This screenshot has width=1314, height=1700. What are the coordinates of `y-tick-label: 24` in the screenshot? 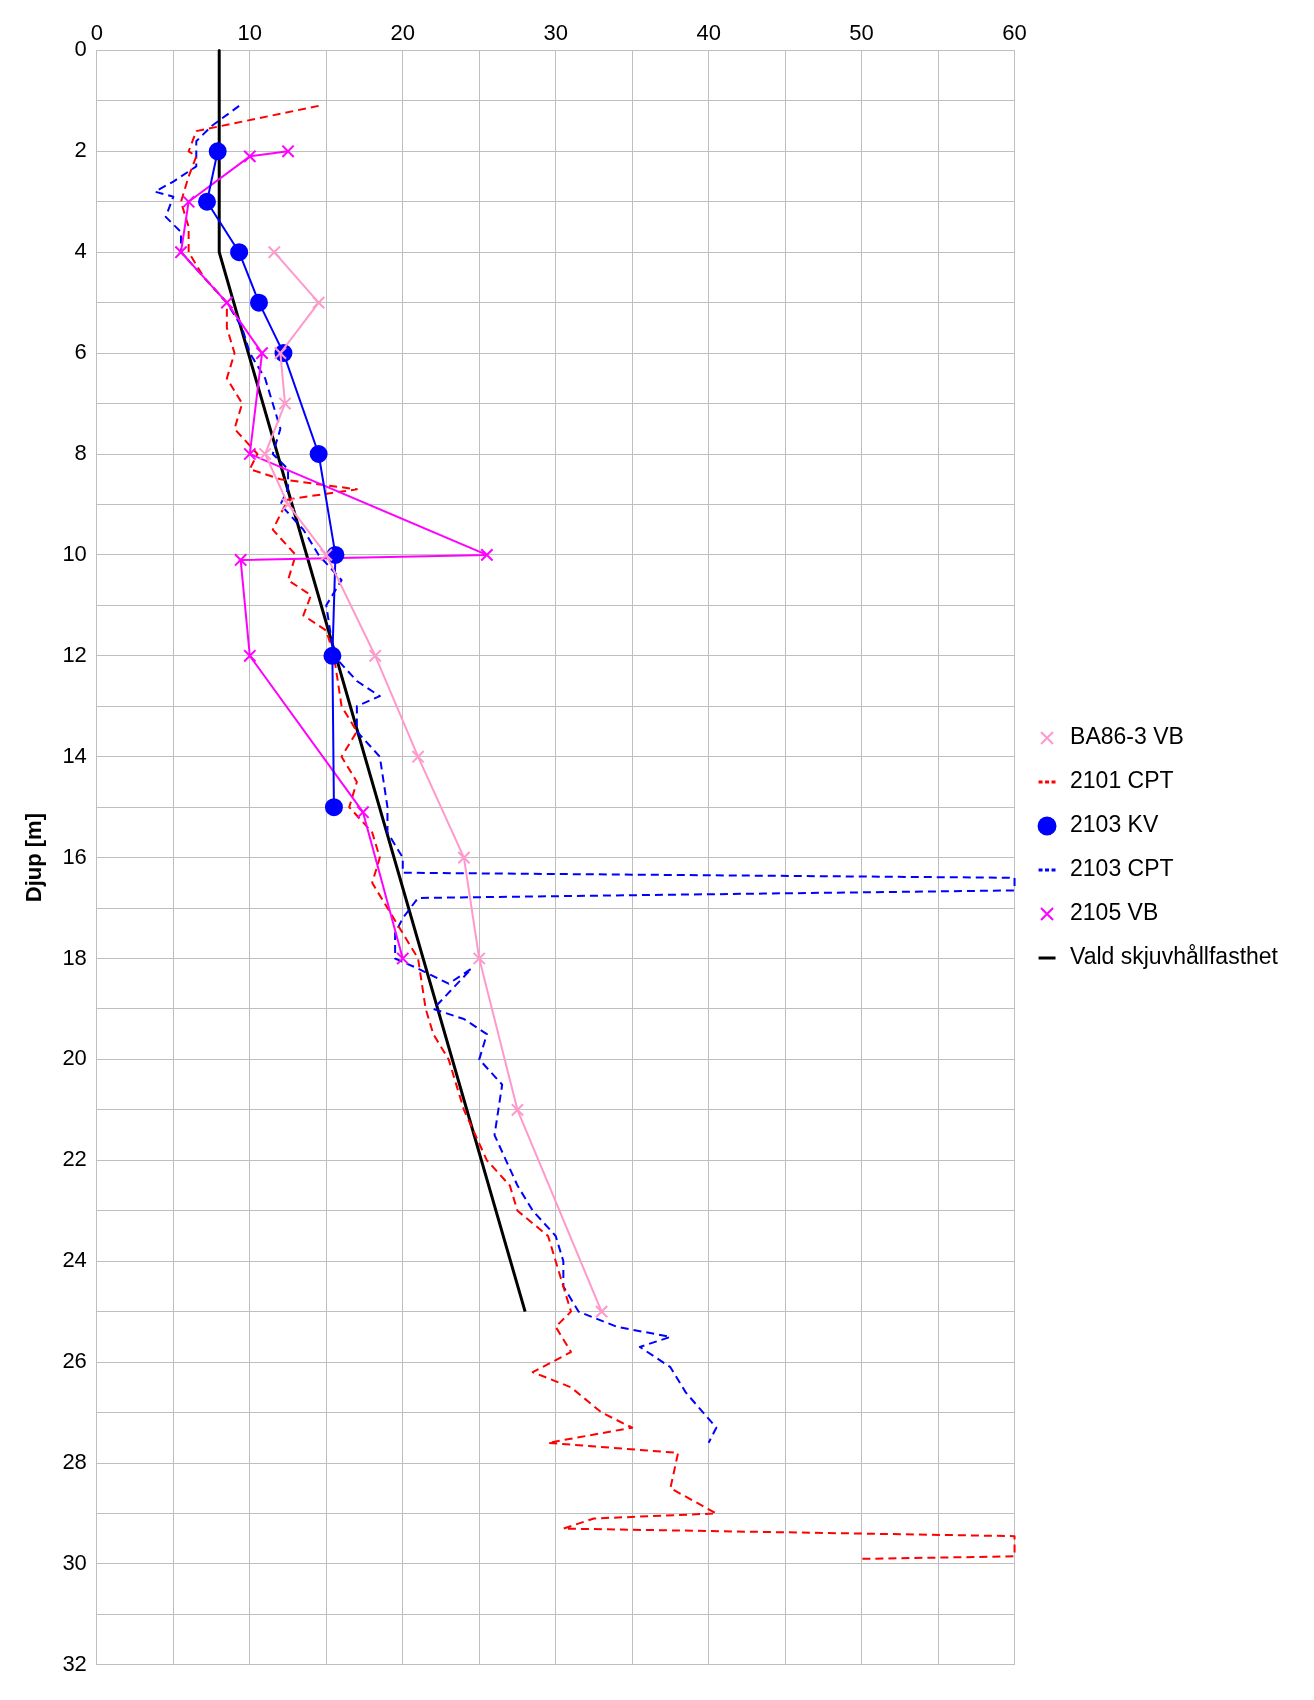 It's located at (74, 1260).